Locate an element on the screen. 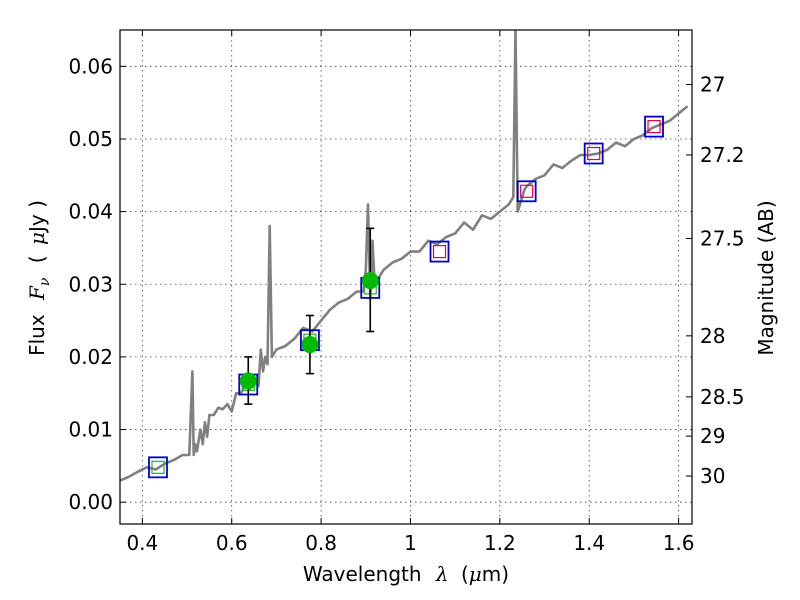  y2-tick-label: 27.5 is located at coordinates (722, 238).